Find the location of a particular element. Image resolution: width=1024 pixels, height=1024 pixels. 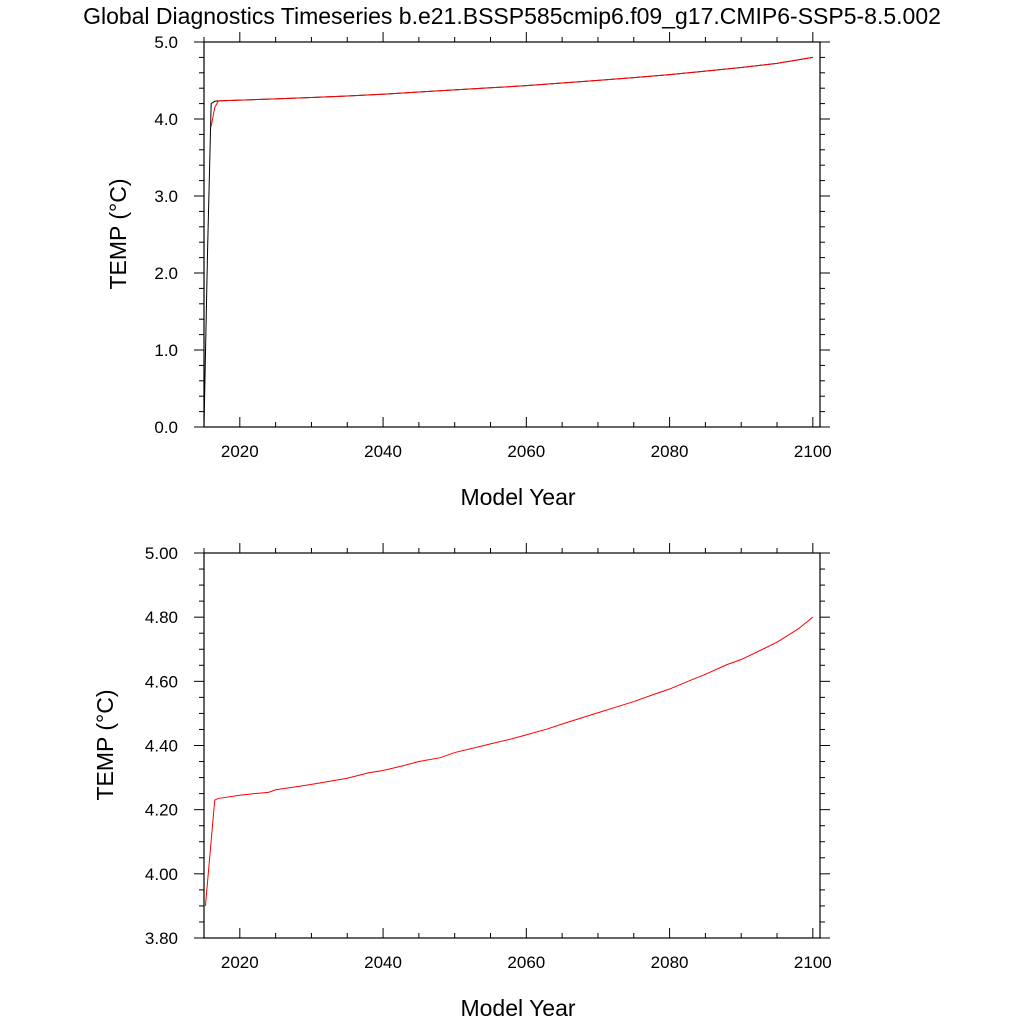

y-tick-label: 4.40 is located at coordinates (161, 746).